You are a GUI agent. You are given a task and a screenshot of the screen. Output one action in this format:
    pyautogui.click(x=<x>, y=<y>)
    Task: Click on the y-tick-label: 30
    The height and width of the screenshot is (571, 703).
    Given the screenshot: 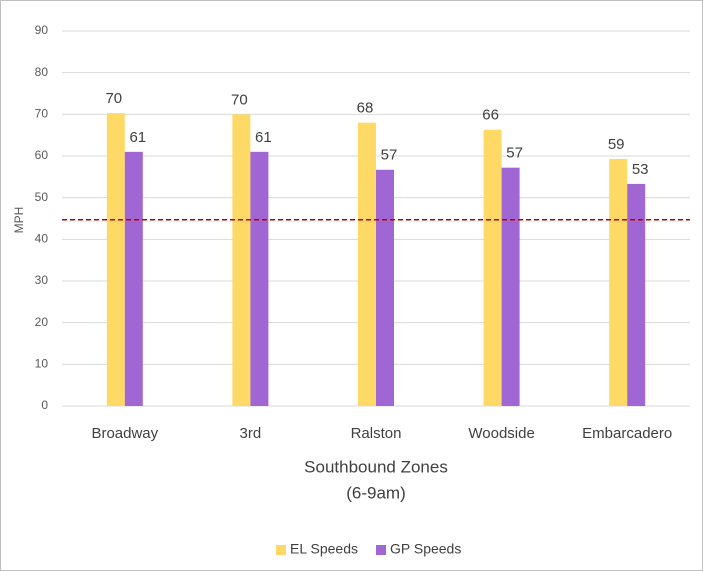 What is the action you would take?
    pyautogui.click(x=42, y=280)
    